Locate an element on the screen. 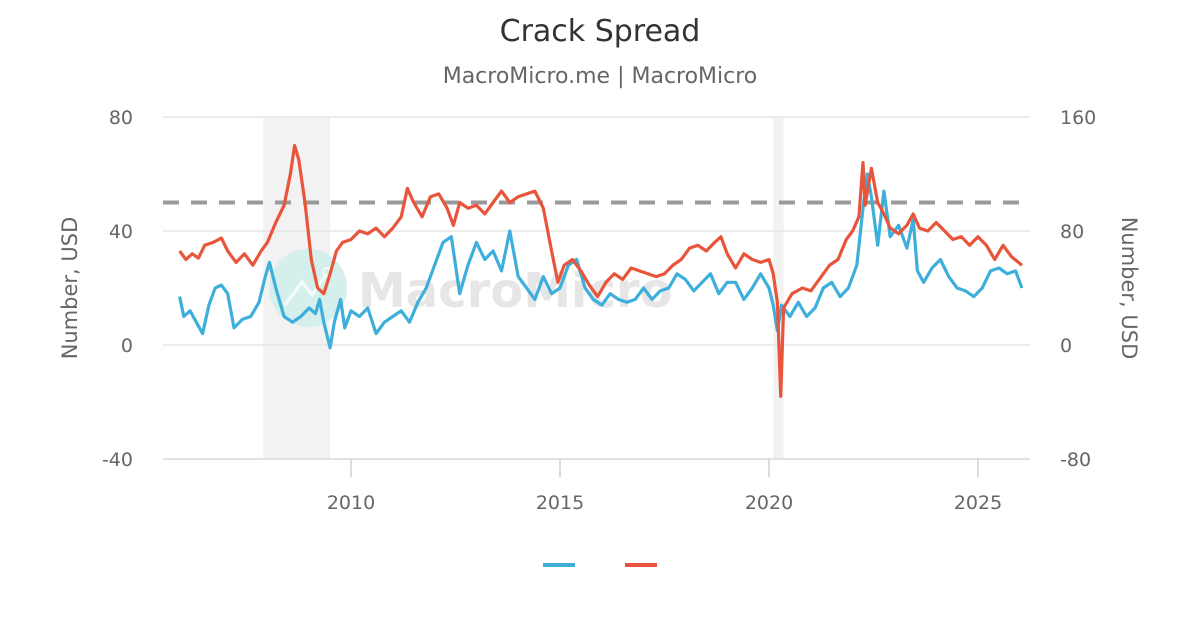  y-tick-left: 40 is located at coordinates (121, 232).